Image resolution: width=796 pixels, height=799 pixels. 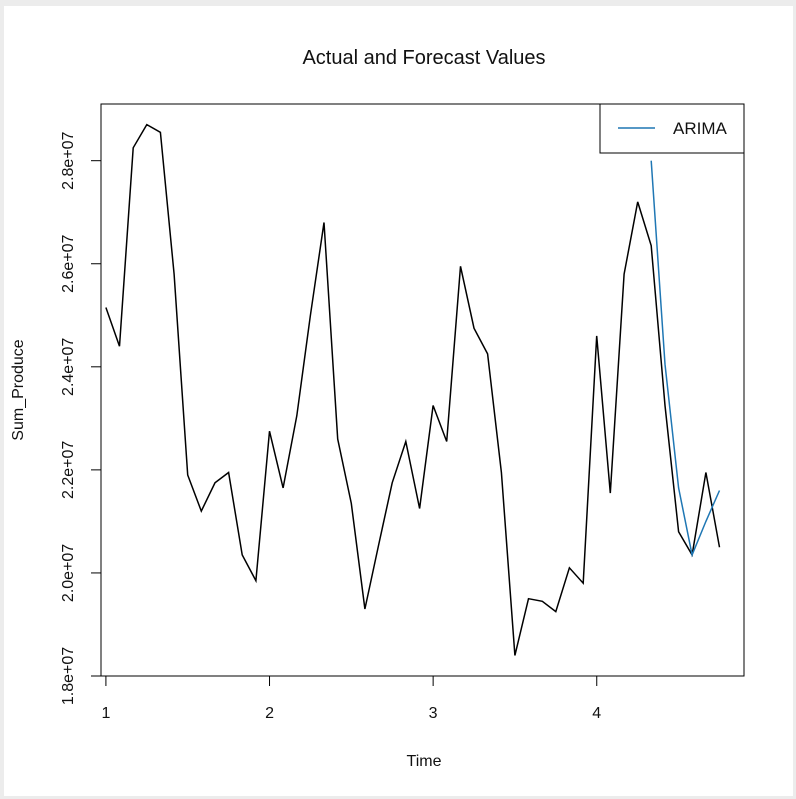 I want to click on x-tick-label: 4, so click(x=596, y=713).